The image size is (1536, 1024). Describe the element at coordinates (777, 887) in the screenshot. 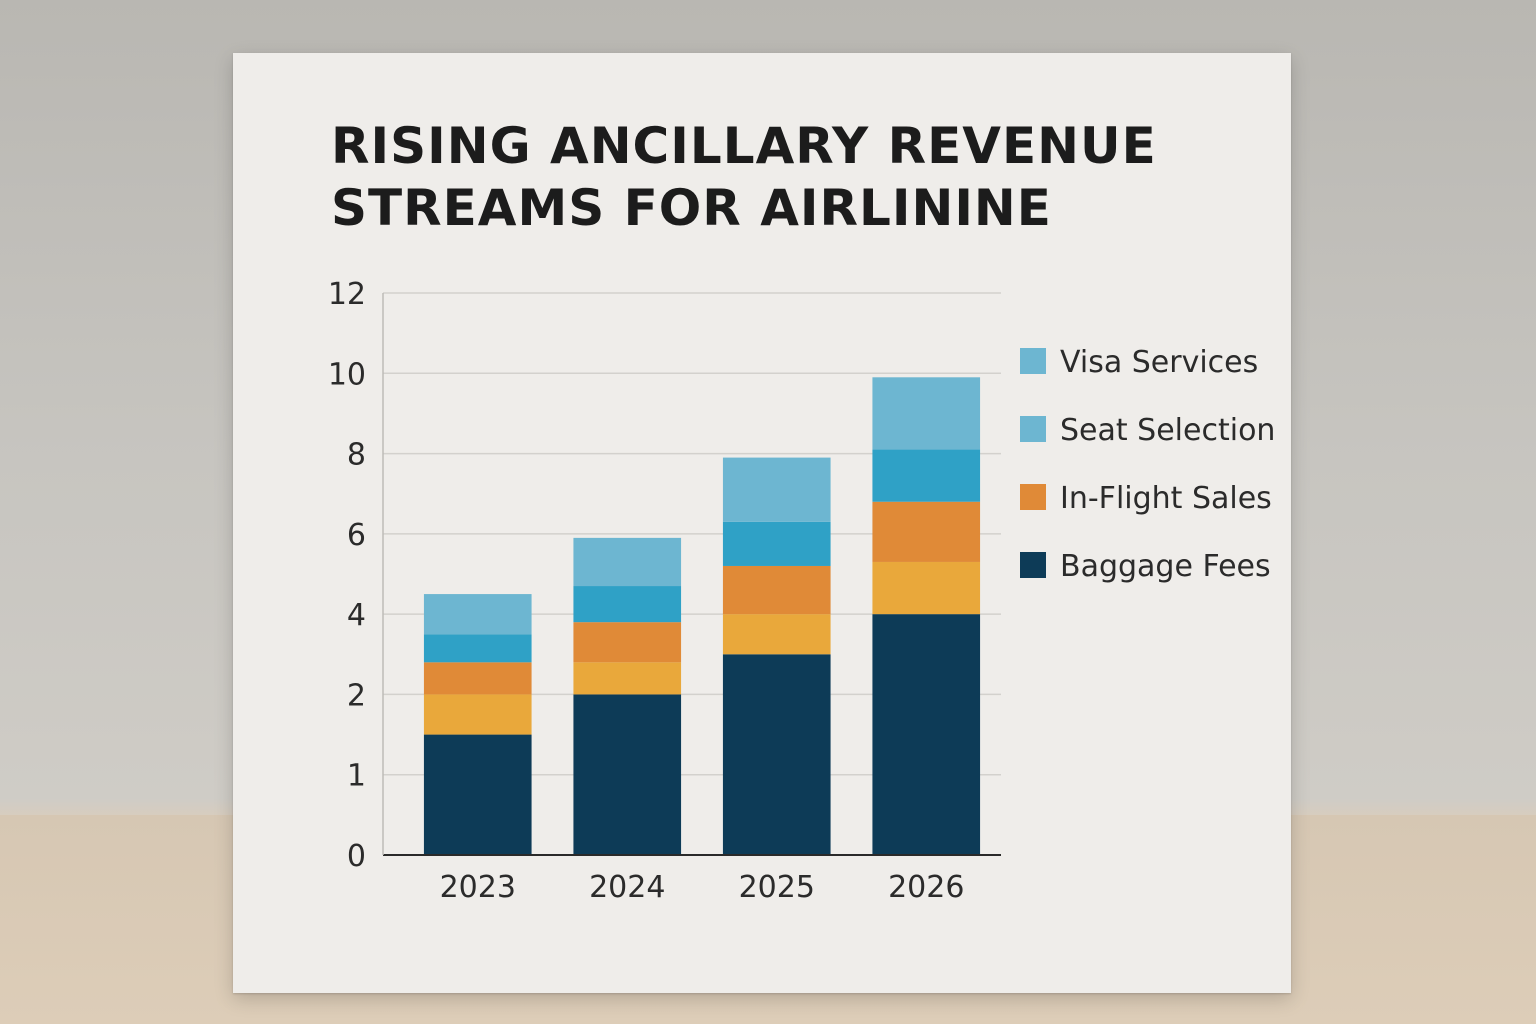

I see `x-tick-label: 2025` at that location.